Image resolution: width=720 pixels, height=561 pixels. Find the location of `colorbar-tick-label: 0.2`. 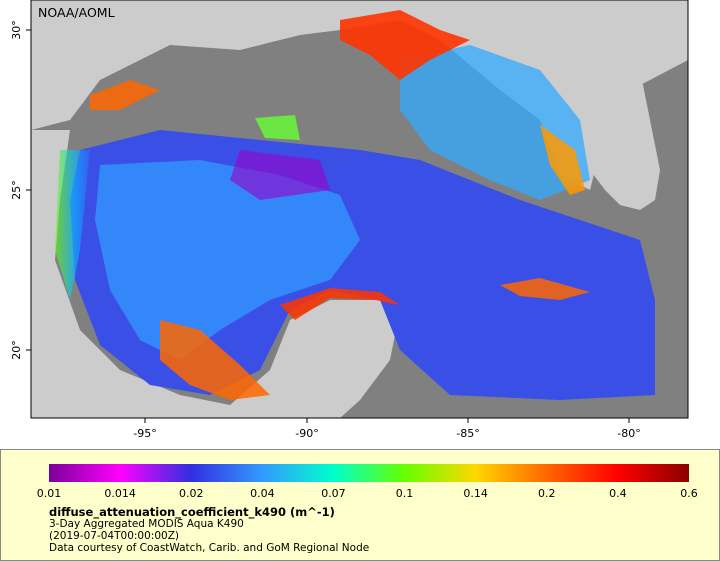

colorbar-tick-label: 0.2 is located at coordinates (547, 493).